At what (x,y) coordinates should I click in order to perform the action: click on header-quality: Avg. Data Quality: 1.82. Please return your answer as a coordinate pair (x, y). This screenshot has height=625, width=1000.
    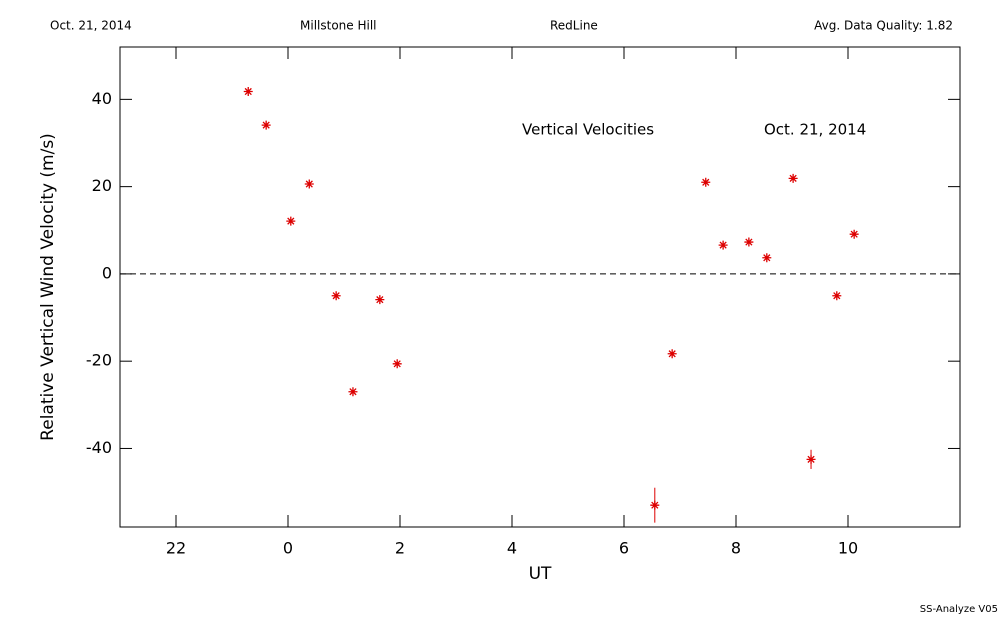
    Looking at the image, I should click on (883, 26).